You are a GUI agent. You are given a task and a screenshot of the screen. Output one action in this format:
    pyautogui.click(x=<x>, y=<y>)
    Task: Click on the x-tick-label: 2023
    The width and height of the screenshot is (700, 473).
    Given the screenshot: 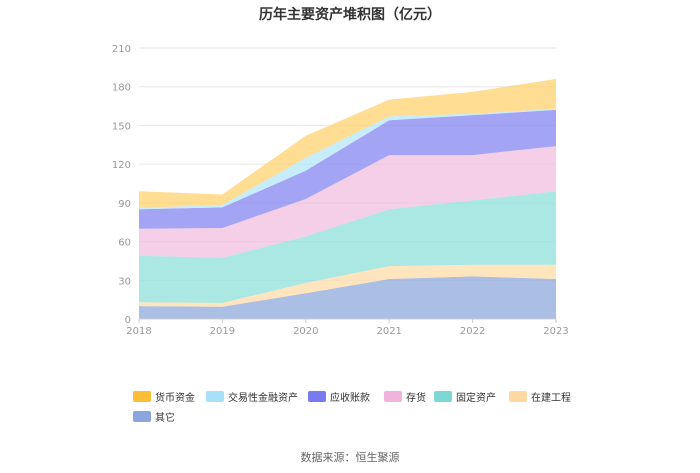 What is the action you would take?
    pyautogui.click(x=555, y=331)
    